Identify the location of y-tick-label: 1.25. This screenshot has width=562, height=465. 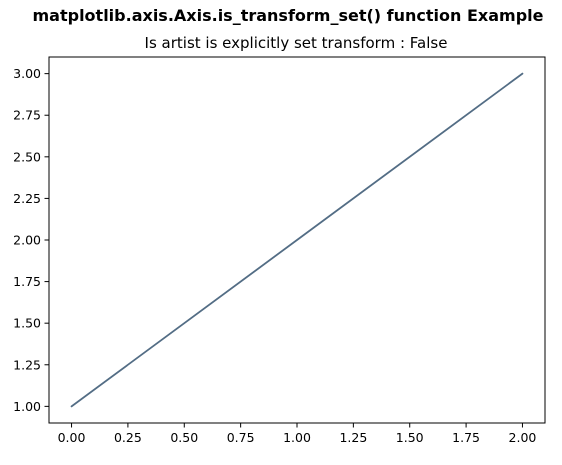
(27, 364).